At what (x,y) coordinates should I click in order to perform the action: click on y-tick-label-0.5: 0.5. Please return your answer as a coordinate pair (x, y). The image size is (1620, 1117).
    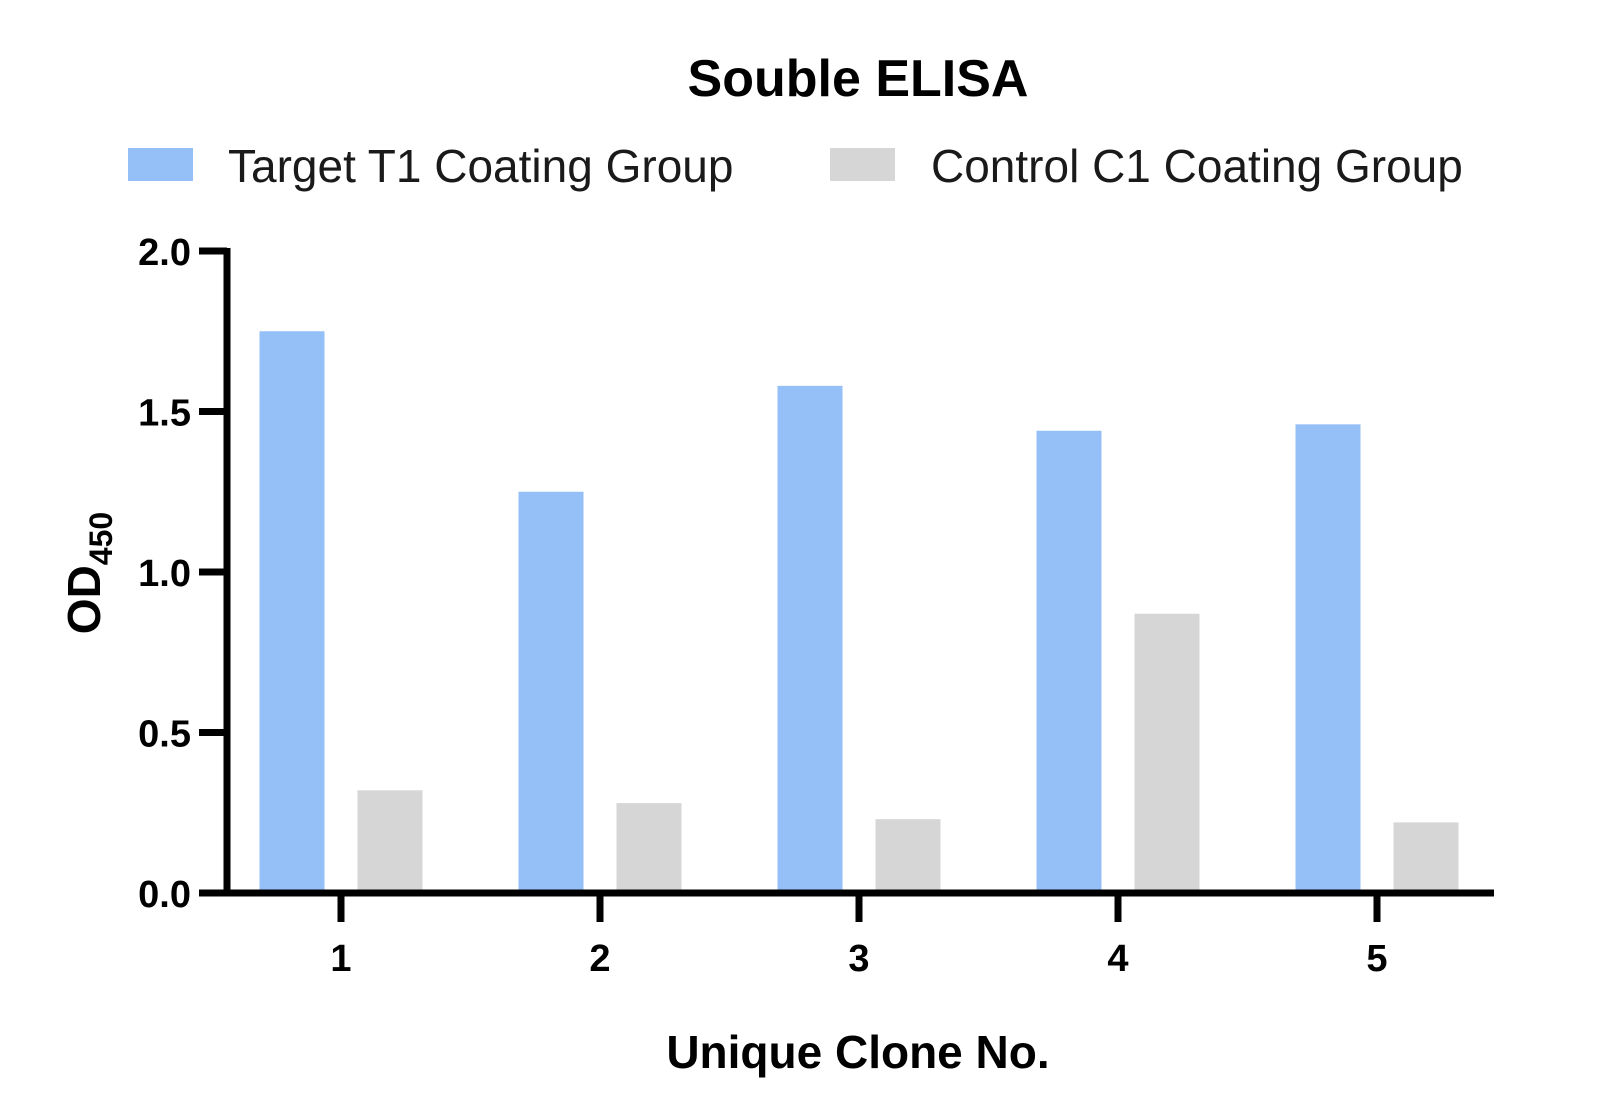
    Looking at the image, I should click on (164, 735).